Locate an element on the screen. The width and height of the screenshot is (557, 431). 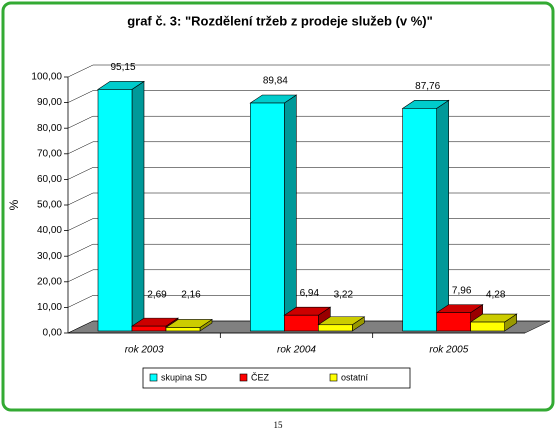
y-tick-label: 20,00 is located at coordinates (49, 281).